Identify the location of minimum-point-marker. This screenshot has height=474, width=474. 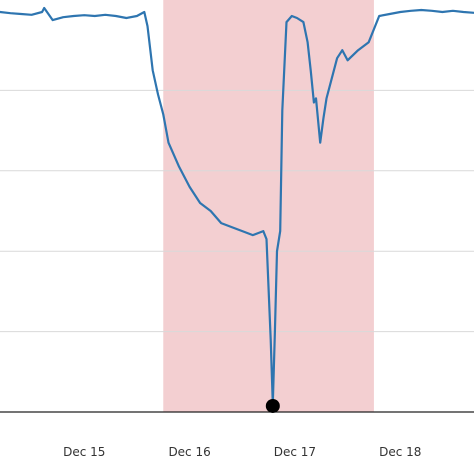
(272, 405).